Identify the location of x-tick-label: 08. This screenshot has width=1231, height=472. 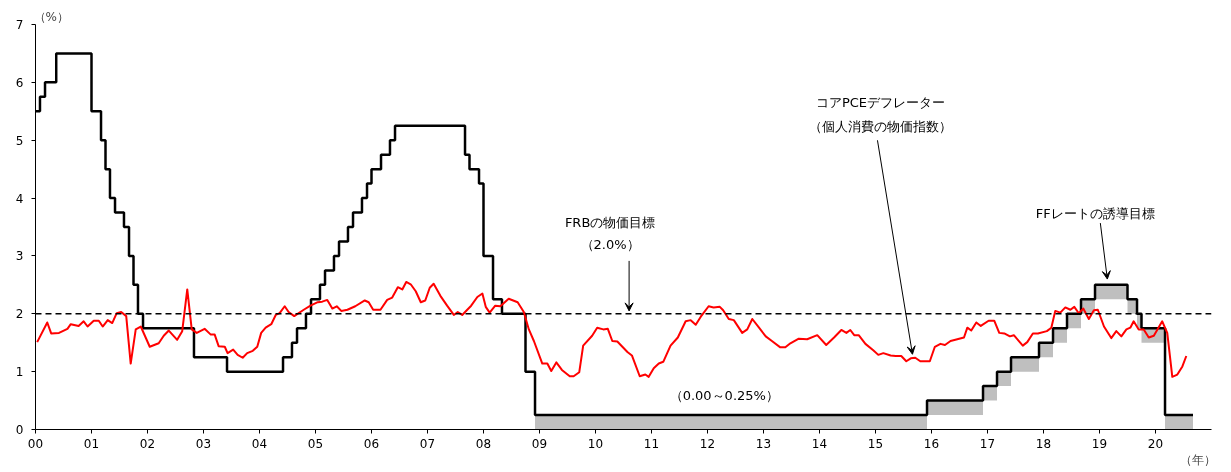
(483, 443).